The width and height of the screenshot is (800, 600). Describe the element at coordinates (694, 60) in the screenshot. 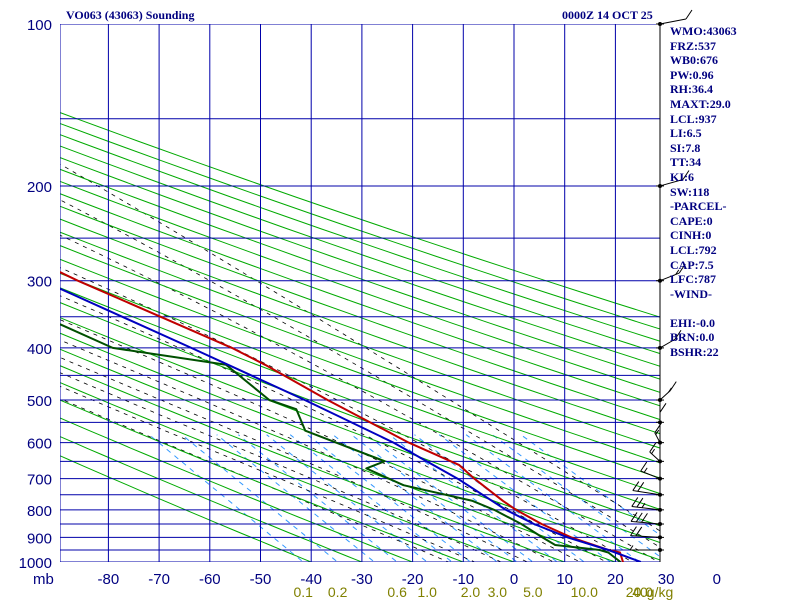

I see `index-item: WB0:676` at that location.